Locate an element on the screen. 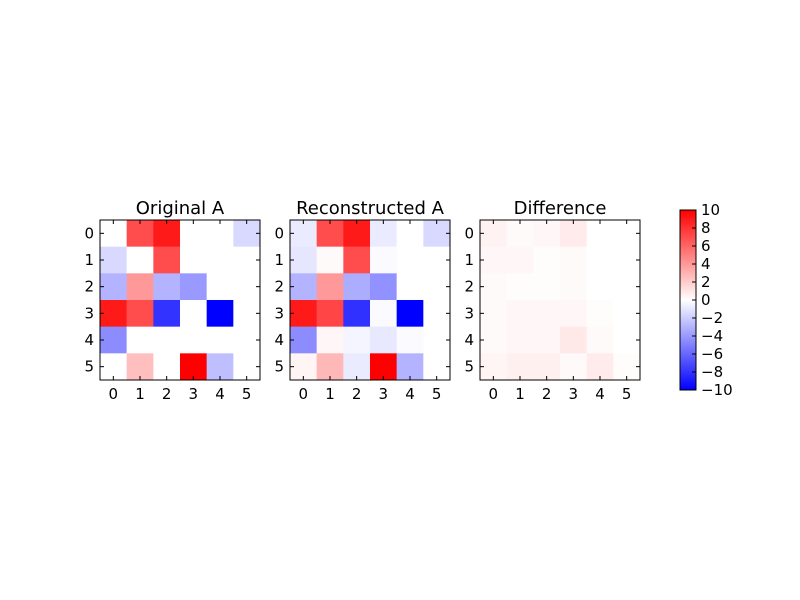 The height and width of the screenshot is (600, 800). colorbar-tick-label: 10 is located at coordinates (710, 210).